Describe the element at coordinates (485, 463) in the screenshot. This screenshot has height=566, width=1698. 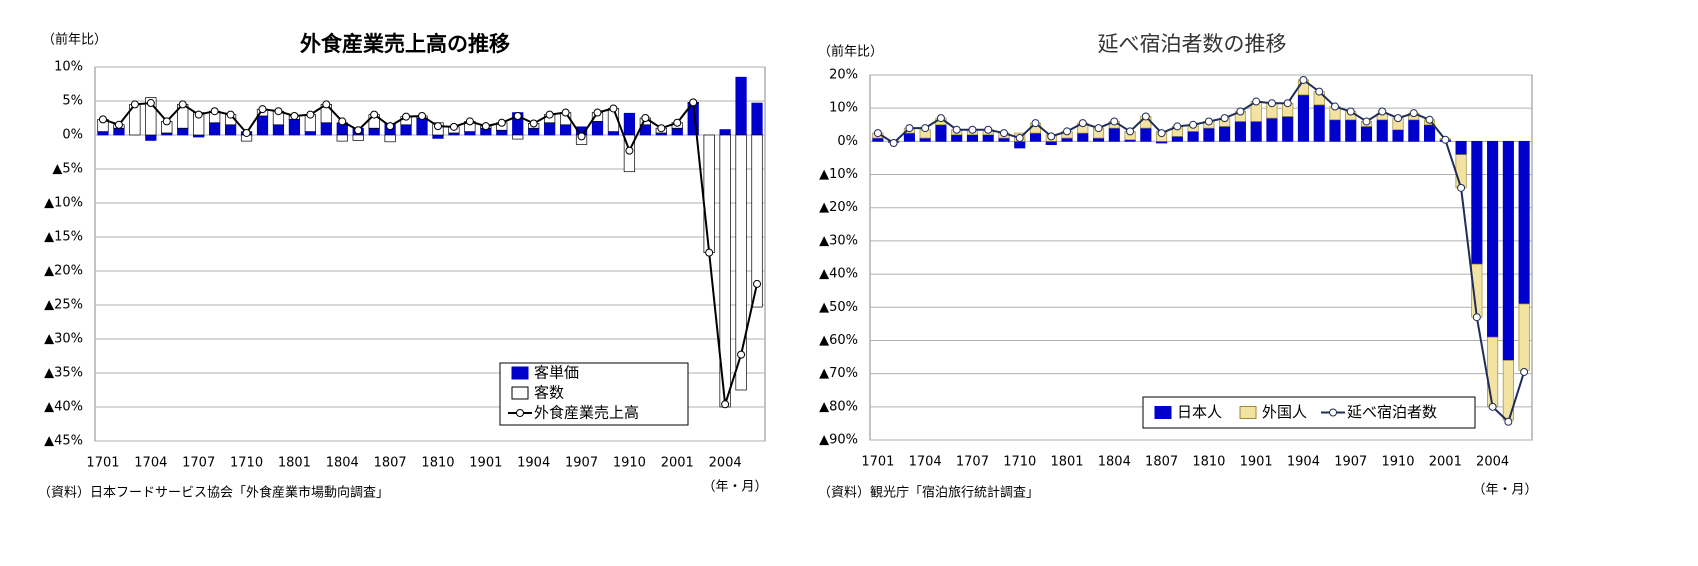
I see `x-tick-label: 1901` at that location.